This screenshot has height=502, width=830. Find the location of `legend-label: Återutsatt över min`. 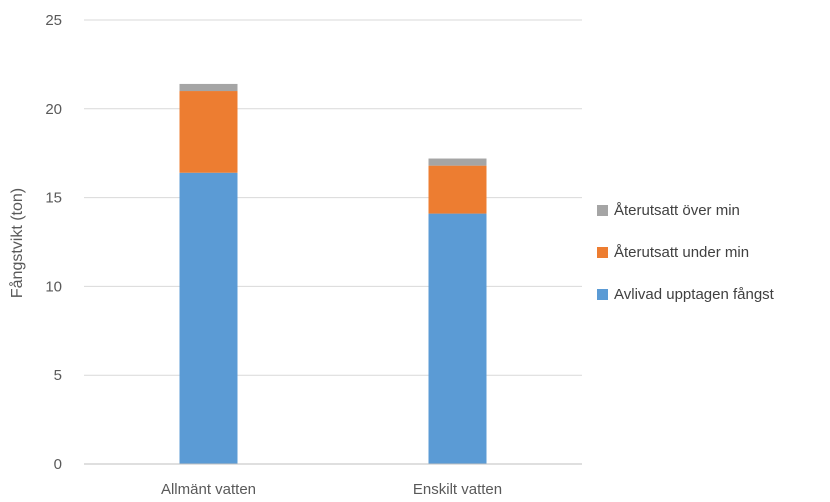

legend-label: Återutsatt över min is located at coordinates (677, 210).